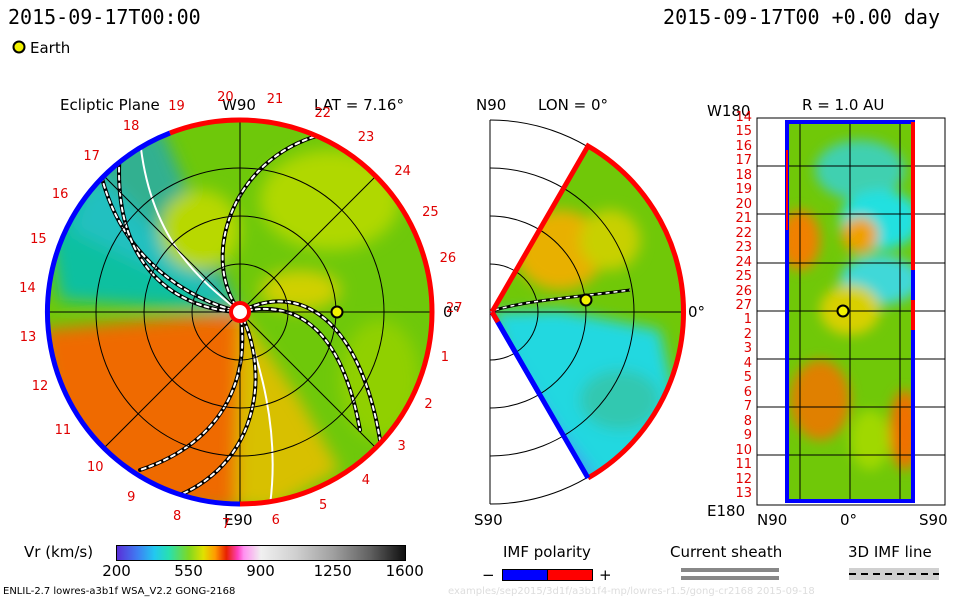 The height and width of the screenshot is (600, 960). Describe the element at coordinates (448, 259) in the screenshot. I see `ecliptic-day-label: 26` at that location.